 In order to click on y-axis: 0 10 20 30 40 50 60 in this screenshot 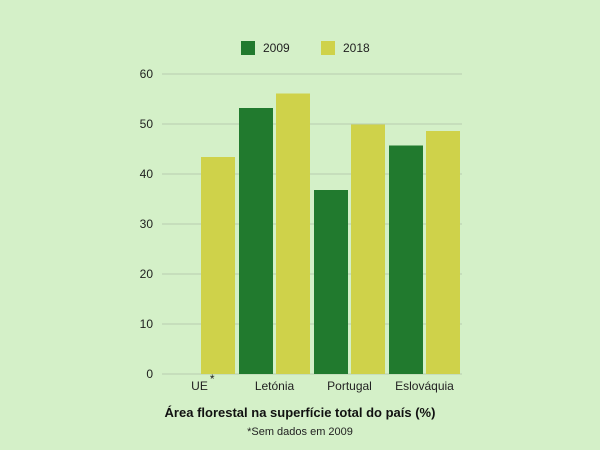, I will do `click(147, 224)`.